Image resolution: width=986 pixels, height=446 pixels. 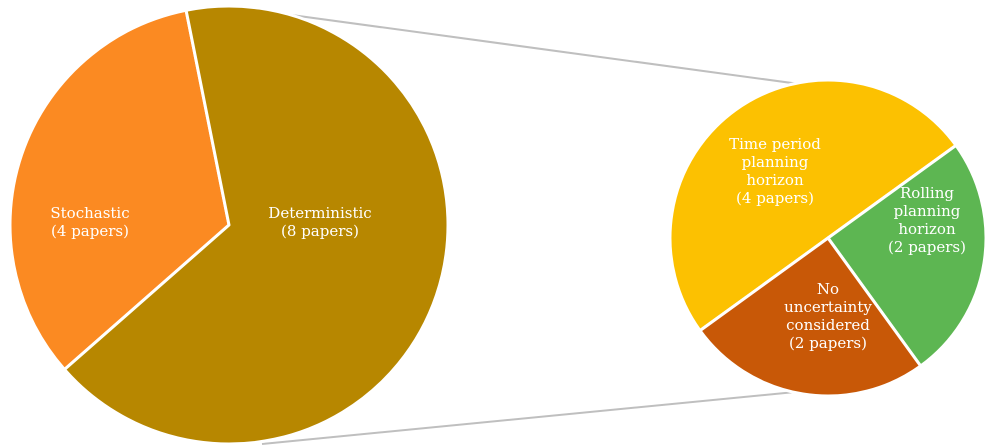 I want to click on label-time-period-planning: Time period planning horizon (4 papers), so click(x=775, y=171).